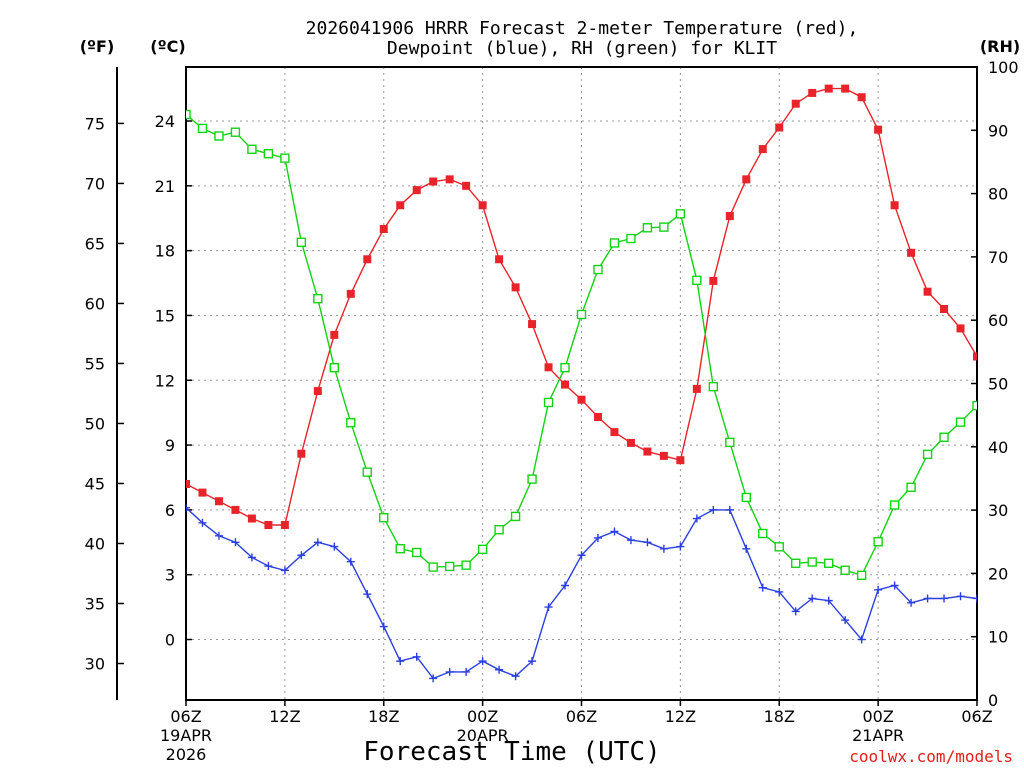 The height and width of the screenshot is (768, 1024). Describe the element at coordinates (877, 716) in the screenshot. I see `x-tick-label: 00Z` at that location.